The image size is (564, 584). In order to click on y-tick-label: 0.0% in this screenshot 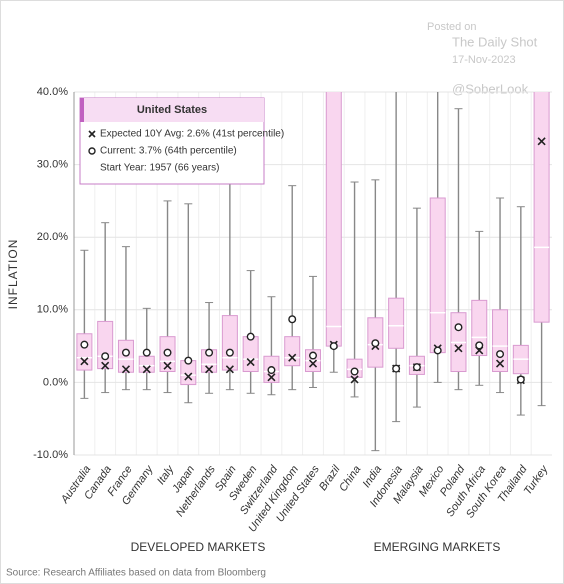, I will do `click(55, 382)`.